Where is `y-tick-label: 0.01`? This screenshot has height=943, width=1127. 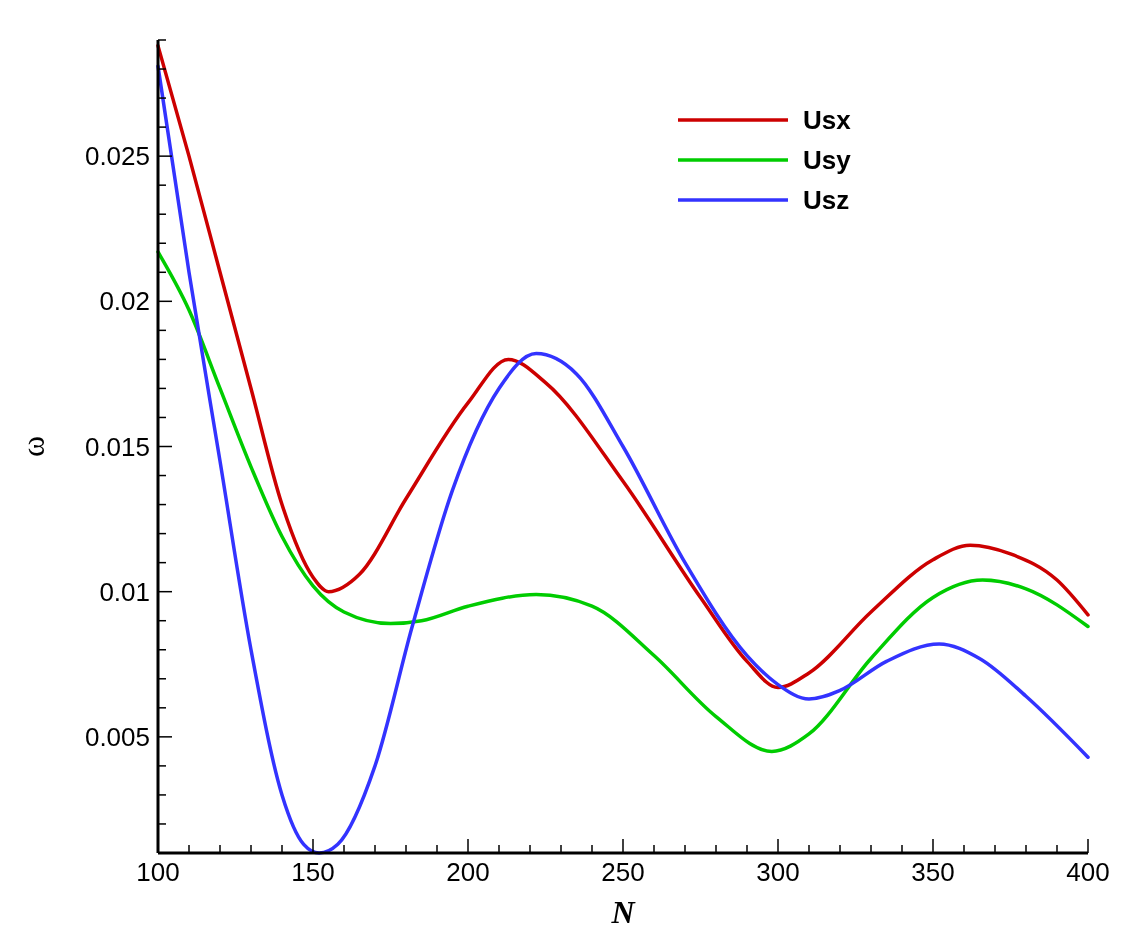 y-tick-label: 0.01 is located at coordinates (124, 591).